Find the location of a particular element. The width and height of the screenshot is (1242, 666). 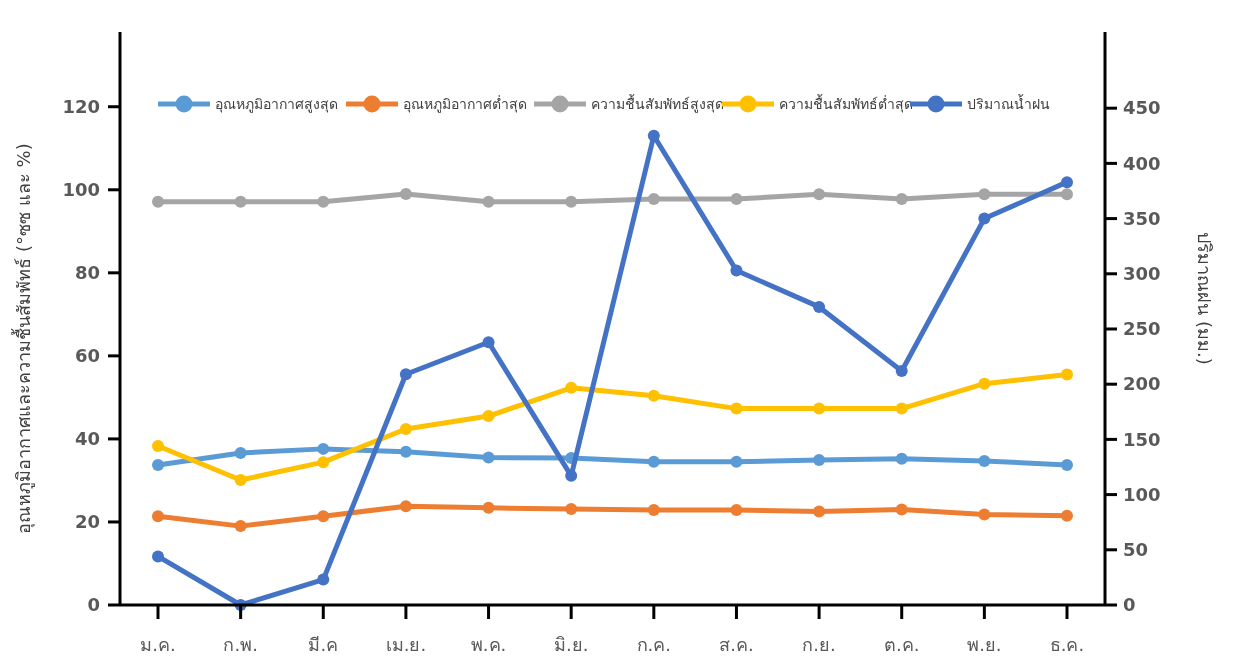

x-tick-label: ต.ค. is located at coordinates (902, 644).